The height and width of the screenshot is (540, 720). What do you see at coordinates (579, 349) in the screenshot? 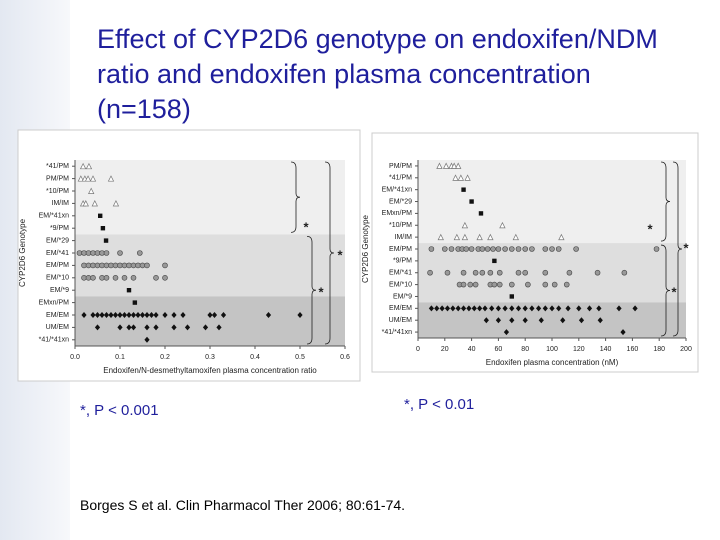
I see `x-tick-label: 120` at bounding box center [579, 349].